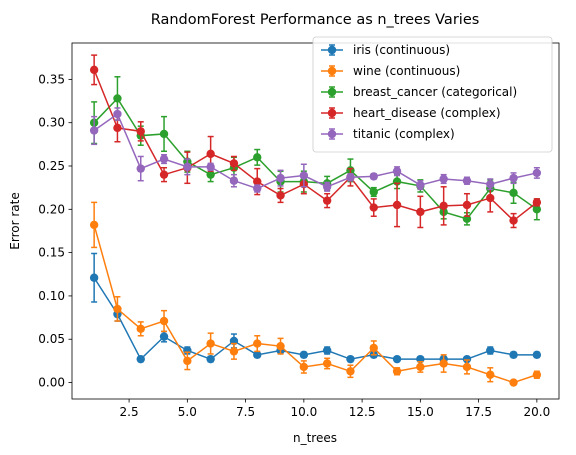 Image resolution: width=576 pixels, height=455 pixels. Describe the element at coordinates (420, 412) in the screenshot. I see `x-tick-label: 15.0` at that location.